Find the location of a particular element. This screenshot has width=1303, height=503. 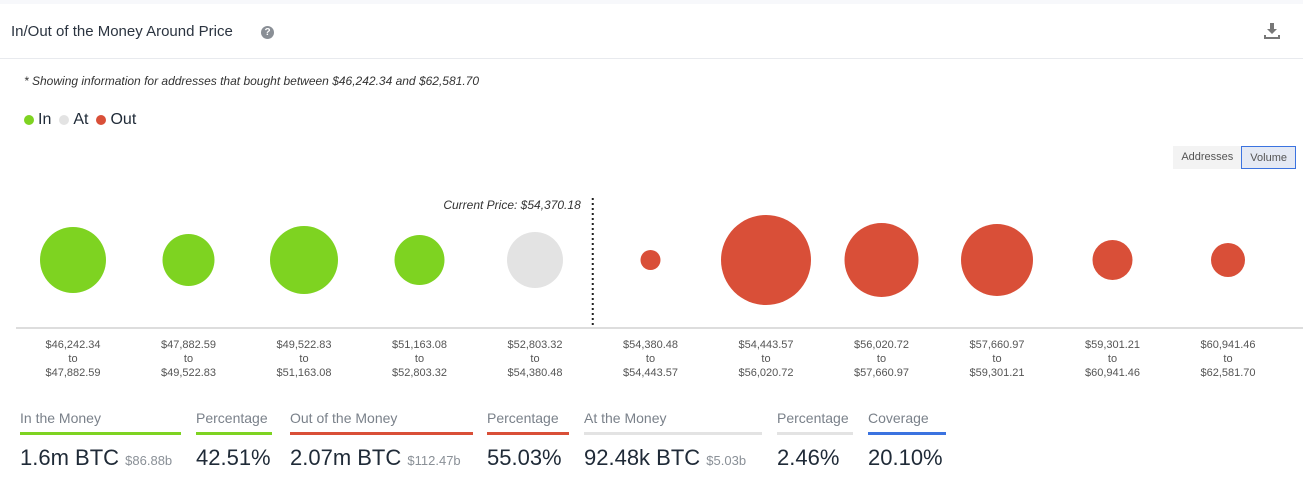

bubble-at is located at coordinates (535, 260).